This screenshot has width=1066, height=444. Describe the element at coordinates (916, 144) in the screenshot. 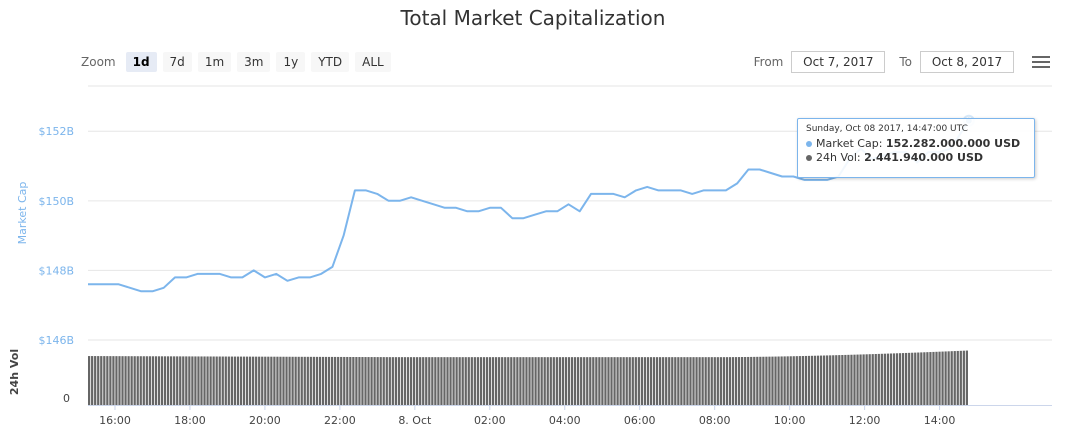

I see `tooltip-cap-row: Market Cap: 152.282.000.000 USD` at that location.